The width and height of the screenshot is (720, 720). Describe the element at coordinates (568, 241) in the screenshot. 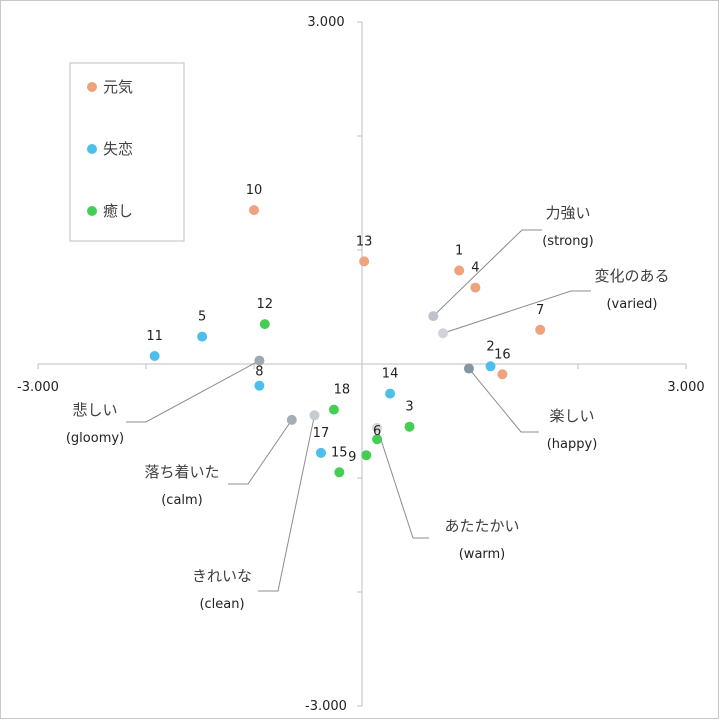

I see `attribute-label-en: (strong)` at that location.